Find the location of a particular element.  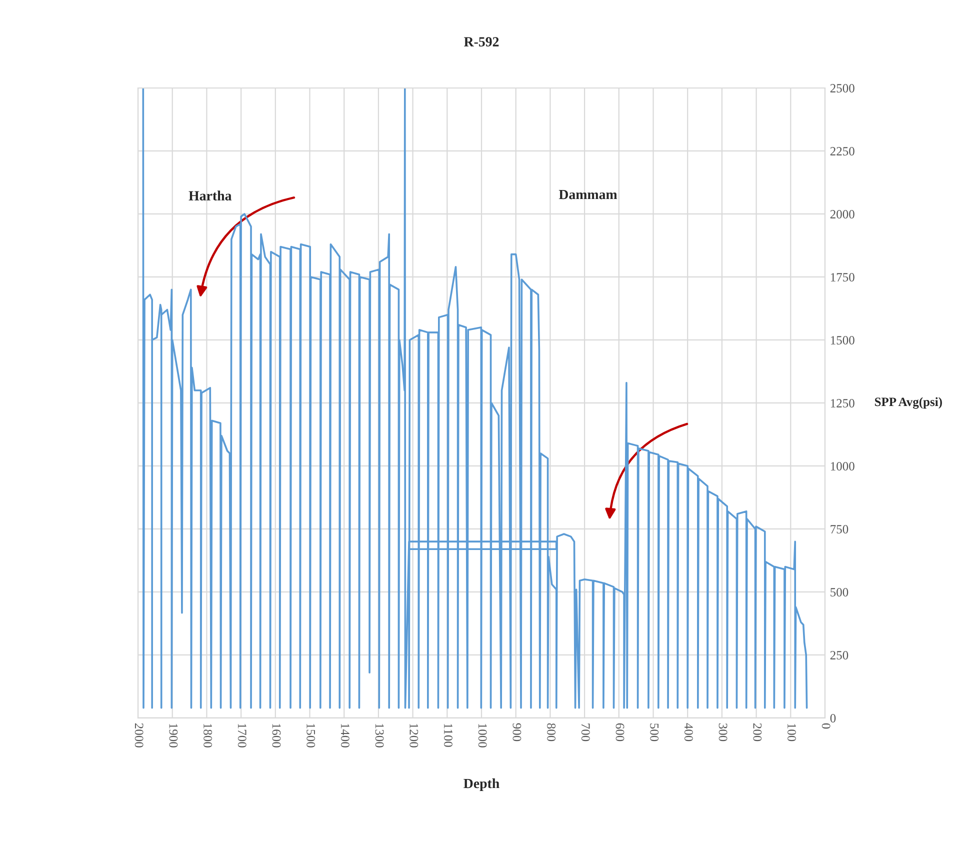

y-tick-label: 250 is located at coordinates (839, 655).